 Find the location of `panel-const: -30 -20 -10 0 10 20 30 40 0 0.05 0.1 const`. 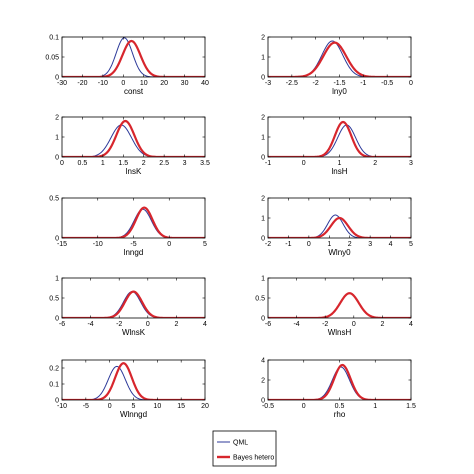

panel-const: -30 -20 -10 0 10 20 30 40 0 0.05 0.1 const is located at coordinates (127, 66).